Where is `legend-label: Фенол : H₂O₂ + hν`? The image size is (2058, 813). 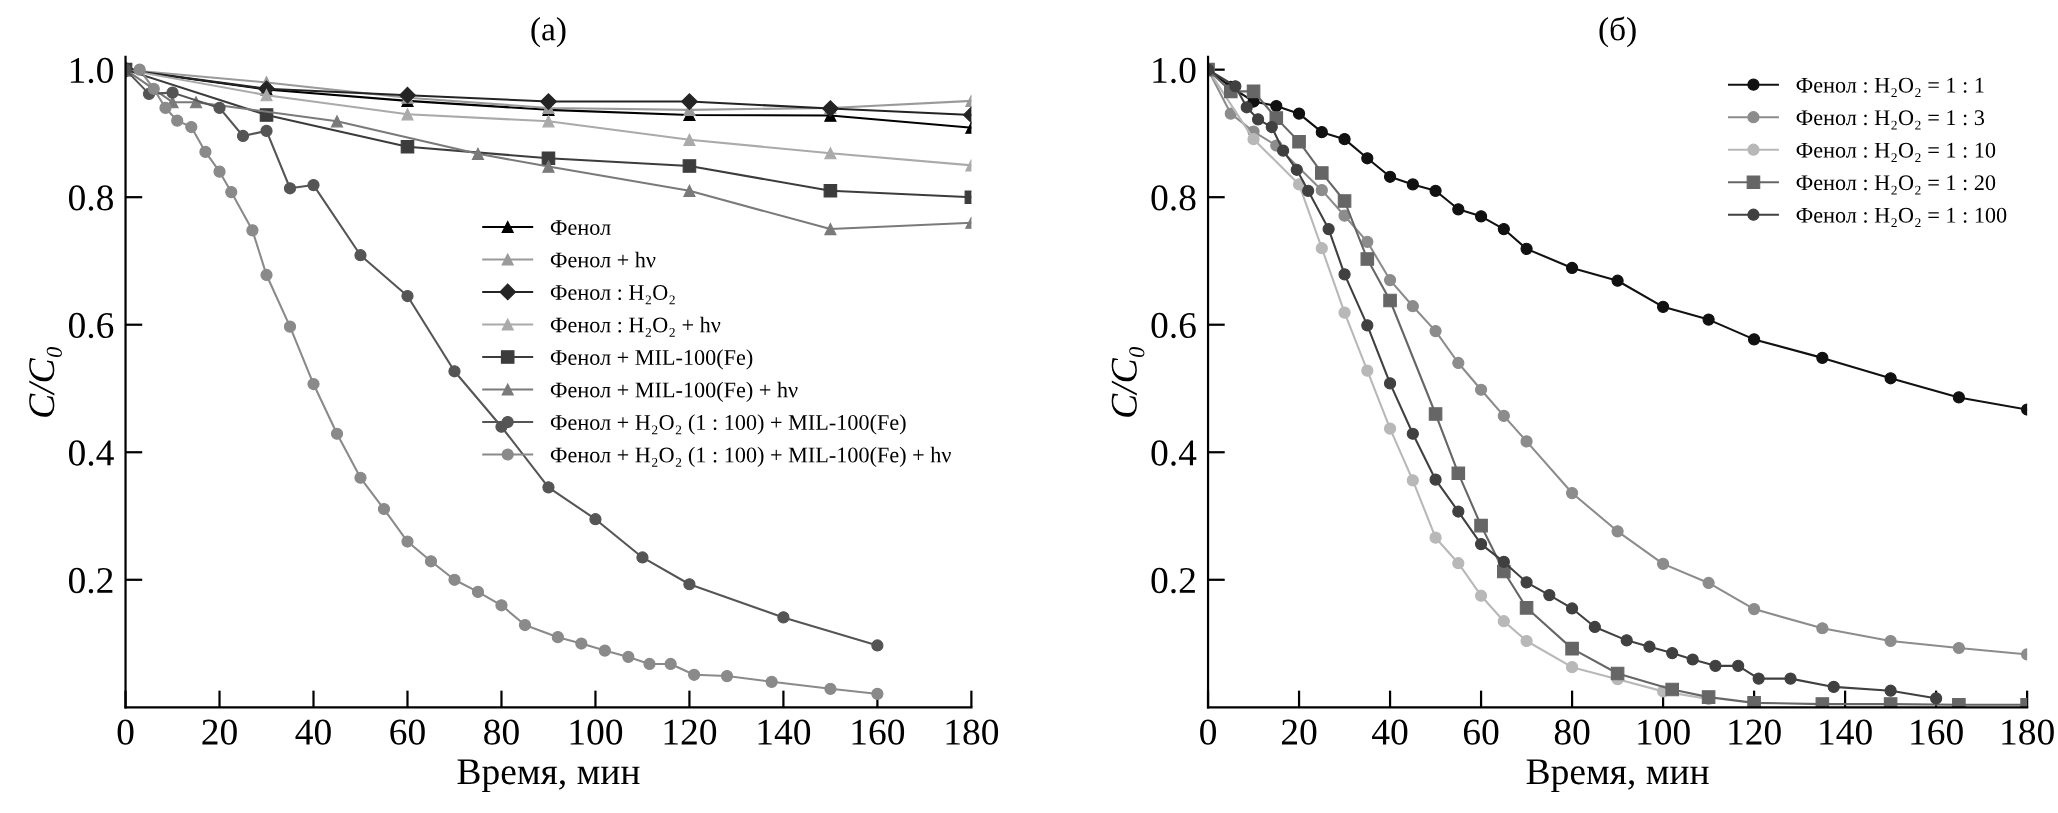
legend-label: Фенол : H₂O₂ + hν is located at coordinates (635, 326).